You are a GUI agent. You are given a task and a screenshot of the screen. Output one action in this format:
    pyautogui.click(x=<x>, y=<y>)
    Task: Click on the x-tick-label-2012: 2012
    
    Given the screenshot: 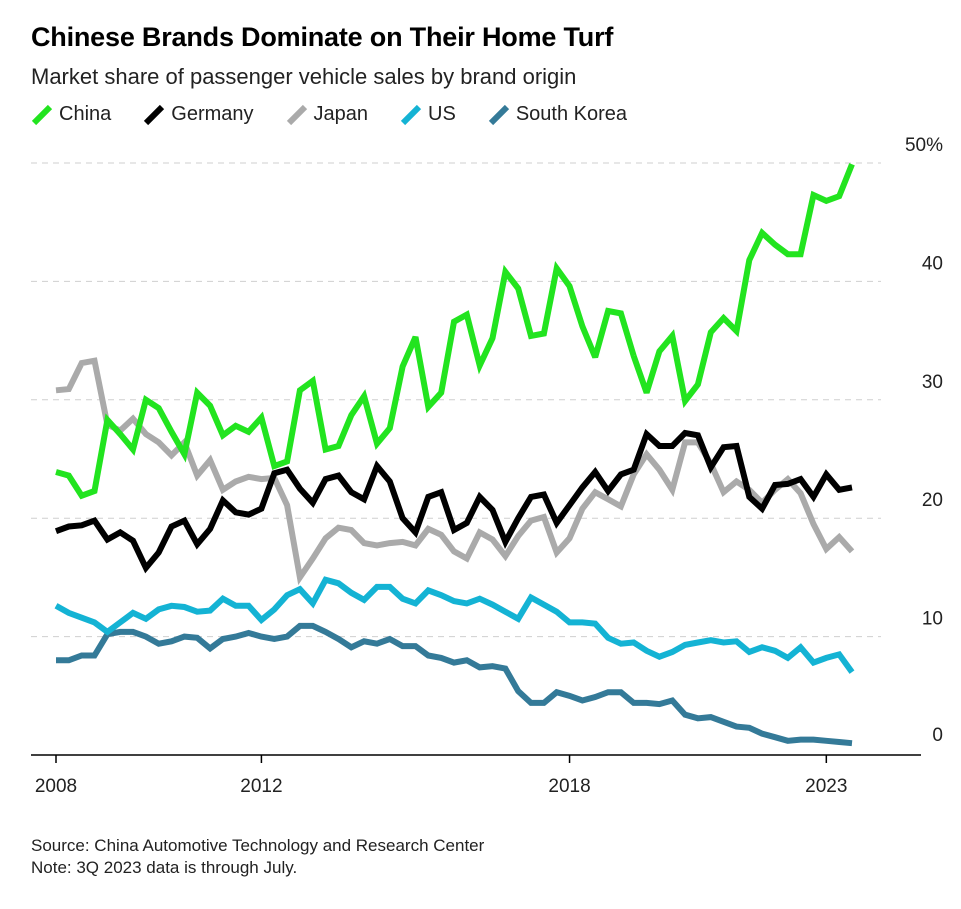 What is the action you would take?
    pyautogui.click(x=261, y=786)
    